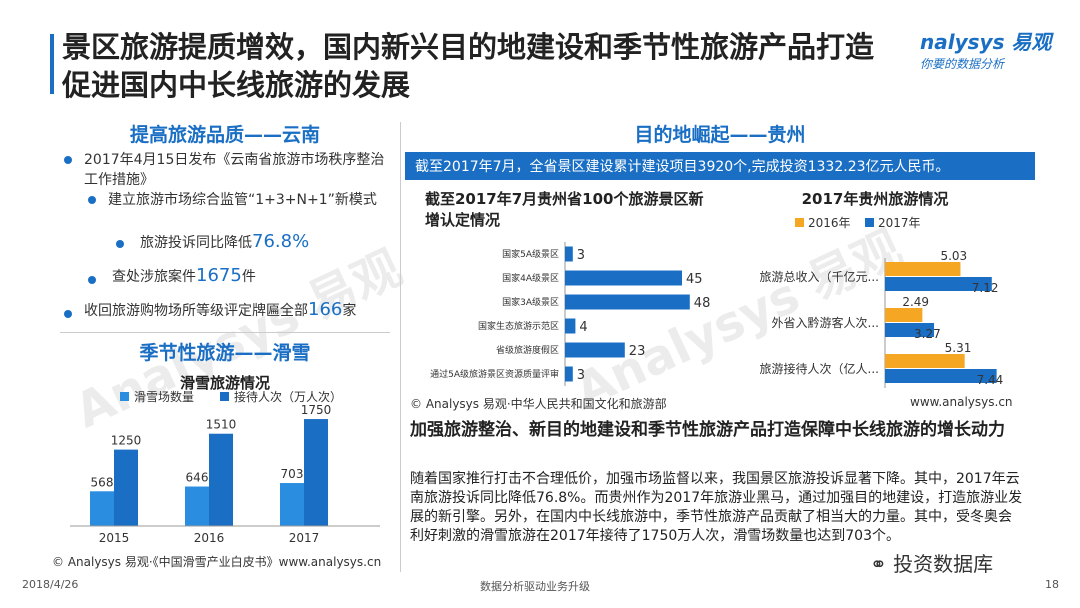  What do you see at coordinates (219, 275) in the screenshot?
I see `cases-value: 1675` at bounding box center [219, 275].